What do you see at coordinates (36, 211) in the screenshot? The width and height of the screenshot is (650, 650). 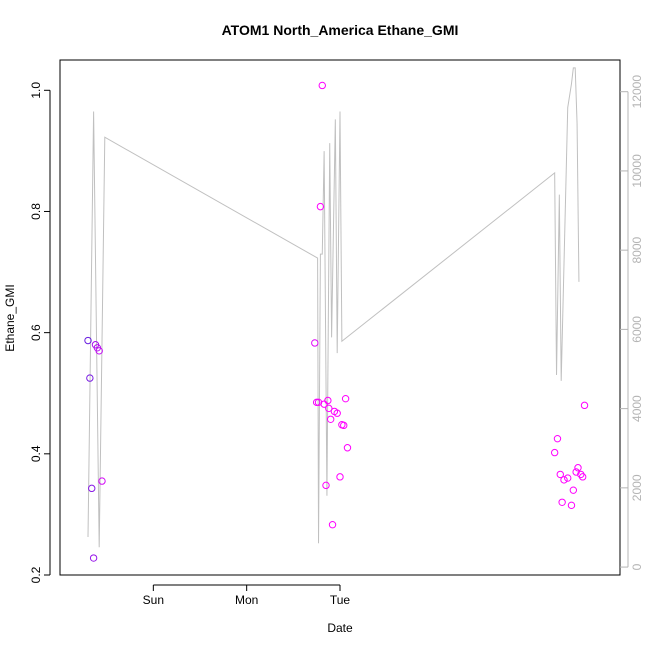 I see `y-tick-label: 0.8` at bounding box center [36, 211].